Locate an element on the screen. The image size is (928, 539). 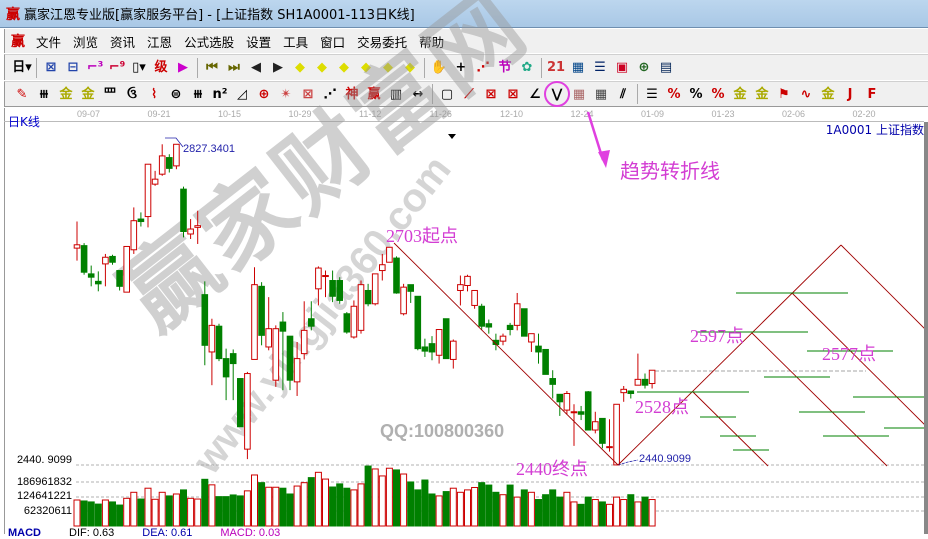
menu-item-9: 帮助 is located at coordinates (432, 42).